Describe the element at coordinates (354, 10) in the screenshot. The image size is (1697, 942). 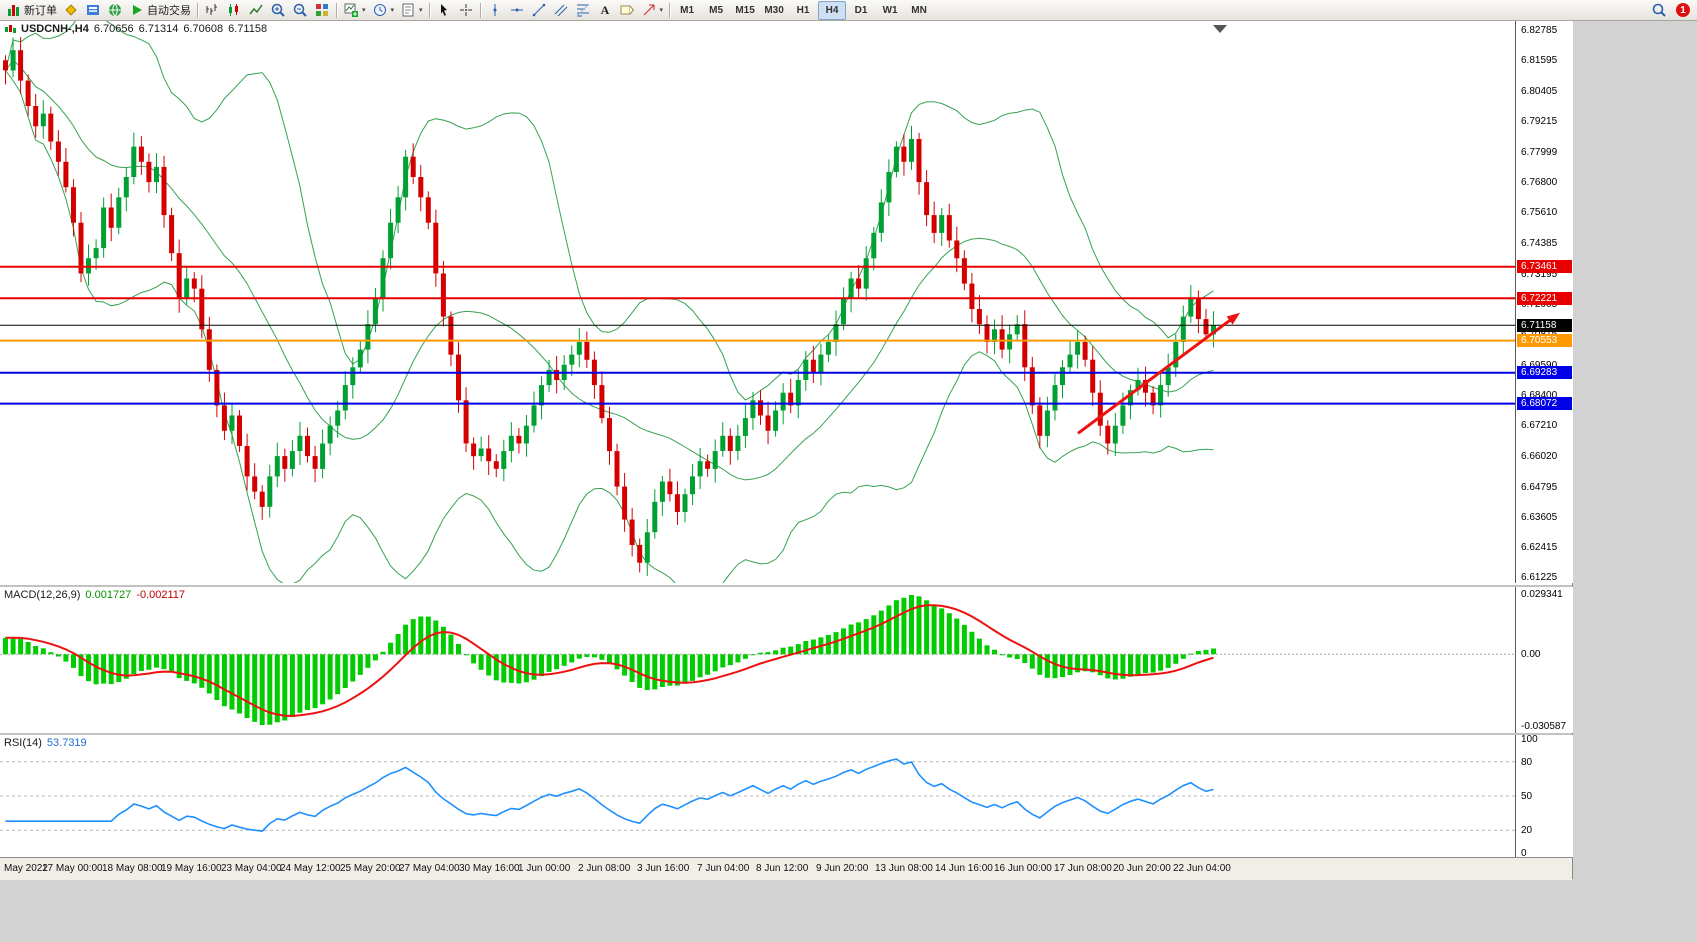
I see `new-chart-button: ▾` at that location.